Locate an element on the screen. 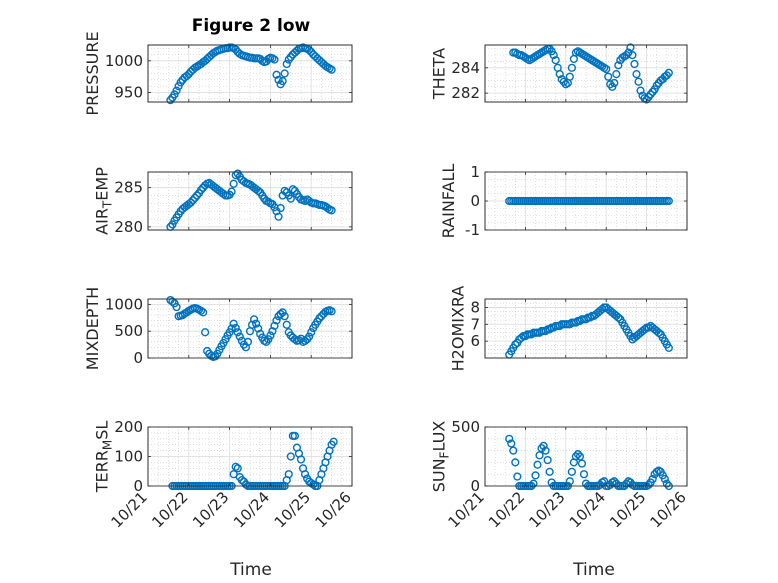  y-tick-label: 280 is located at coordinates (128, 227).